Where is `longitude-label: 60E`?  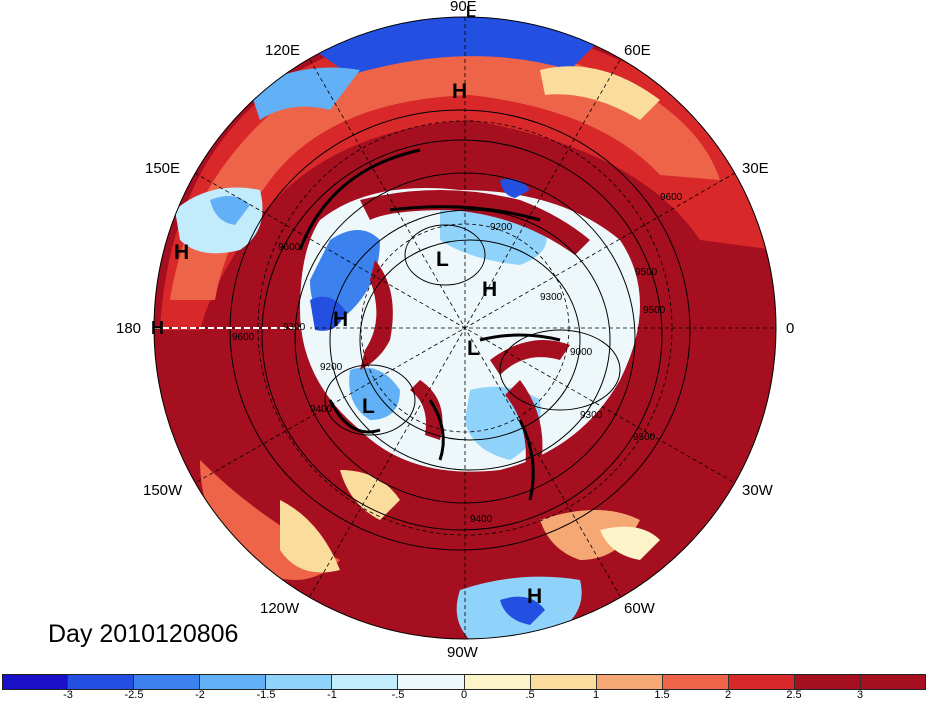
longitude-label: 60E is located at coordinates (637, 50).